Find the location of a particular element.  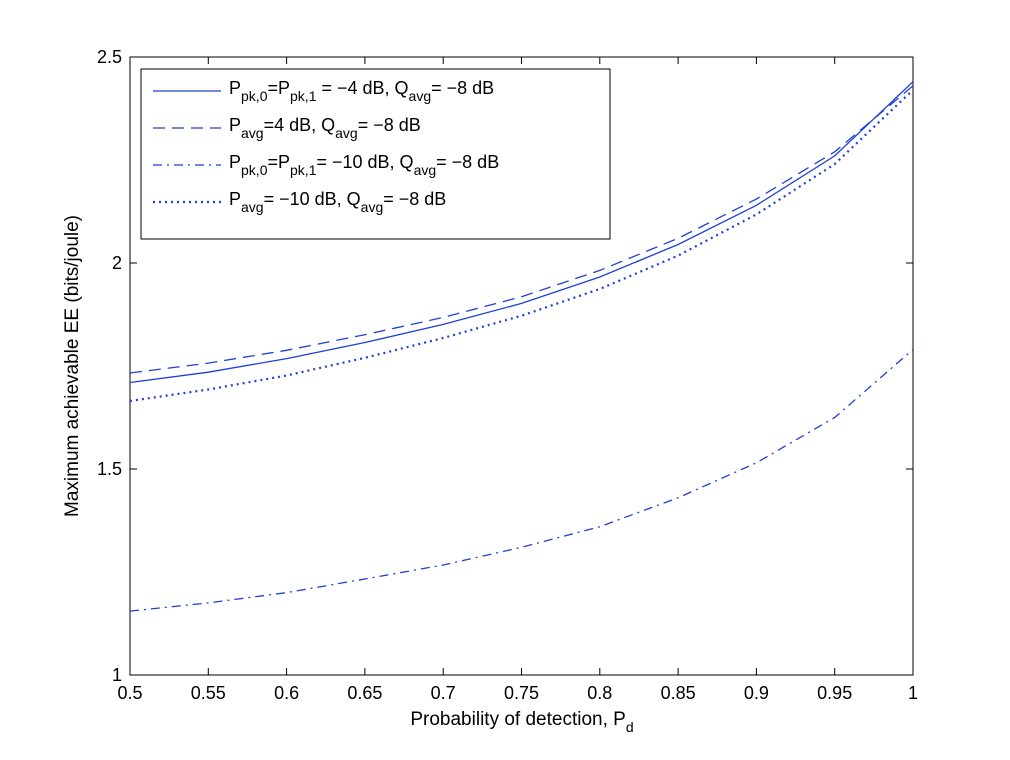

legend-label-3: Ppk,0=Ppk,1= −10 dB, Qavg= −8 dB is located at coordinates (364, 165).